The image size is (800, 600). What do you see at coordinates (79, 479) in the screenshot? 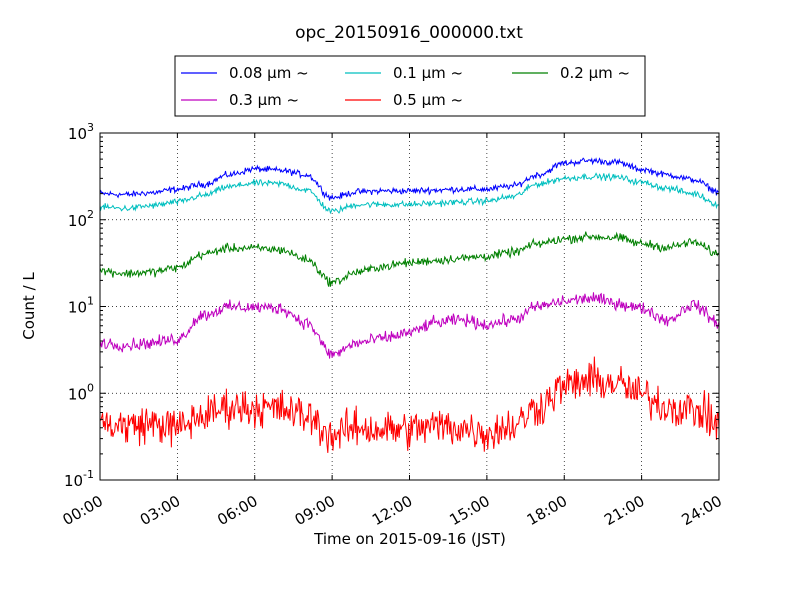
I see `y-tick-label: 10⁻¹` at bounding box center [79, 479].